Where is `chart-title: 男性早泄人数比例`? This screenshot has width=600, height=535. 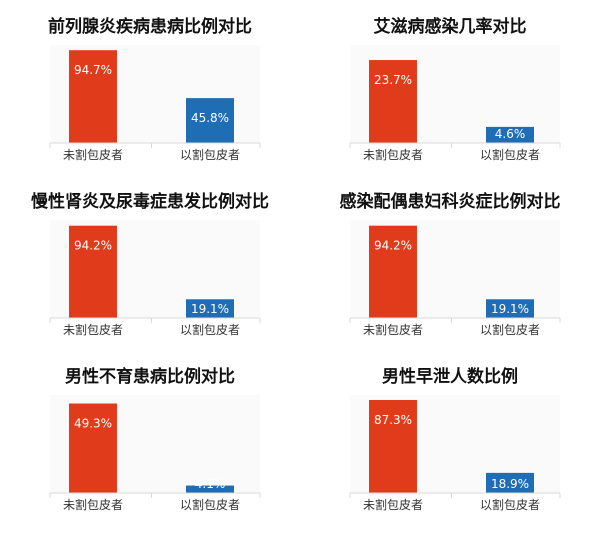 chart-title: 男性早泄人数比例 is located at coordinates (450, 377).